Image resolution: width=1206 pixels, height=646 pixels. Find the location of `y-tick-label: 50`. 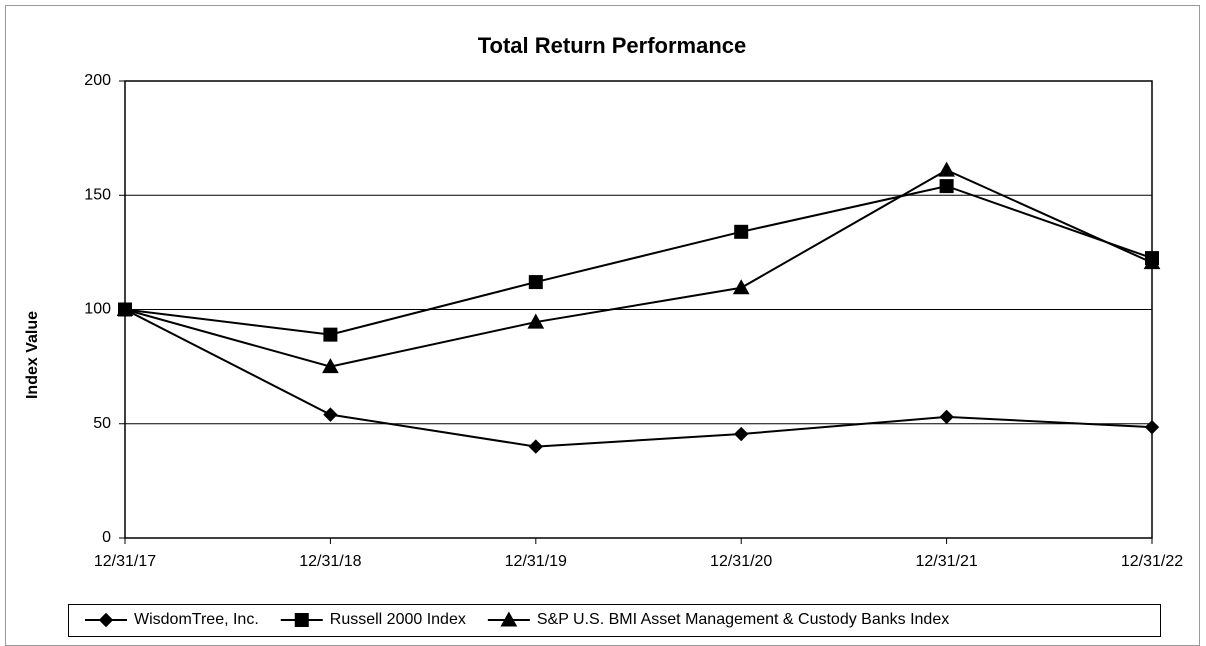

y-tick-label: 50 is located at coordinates (102, 423).